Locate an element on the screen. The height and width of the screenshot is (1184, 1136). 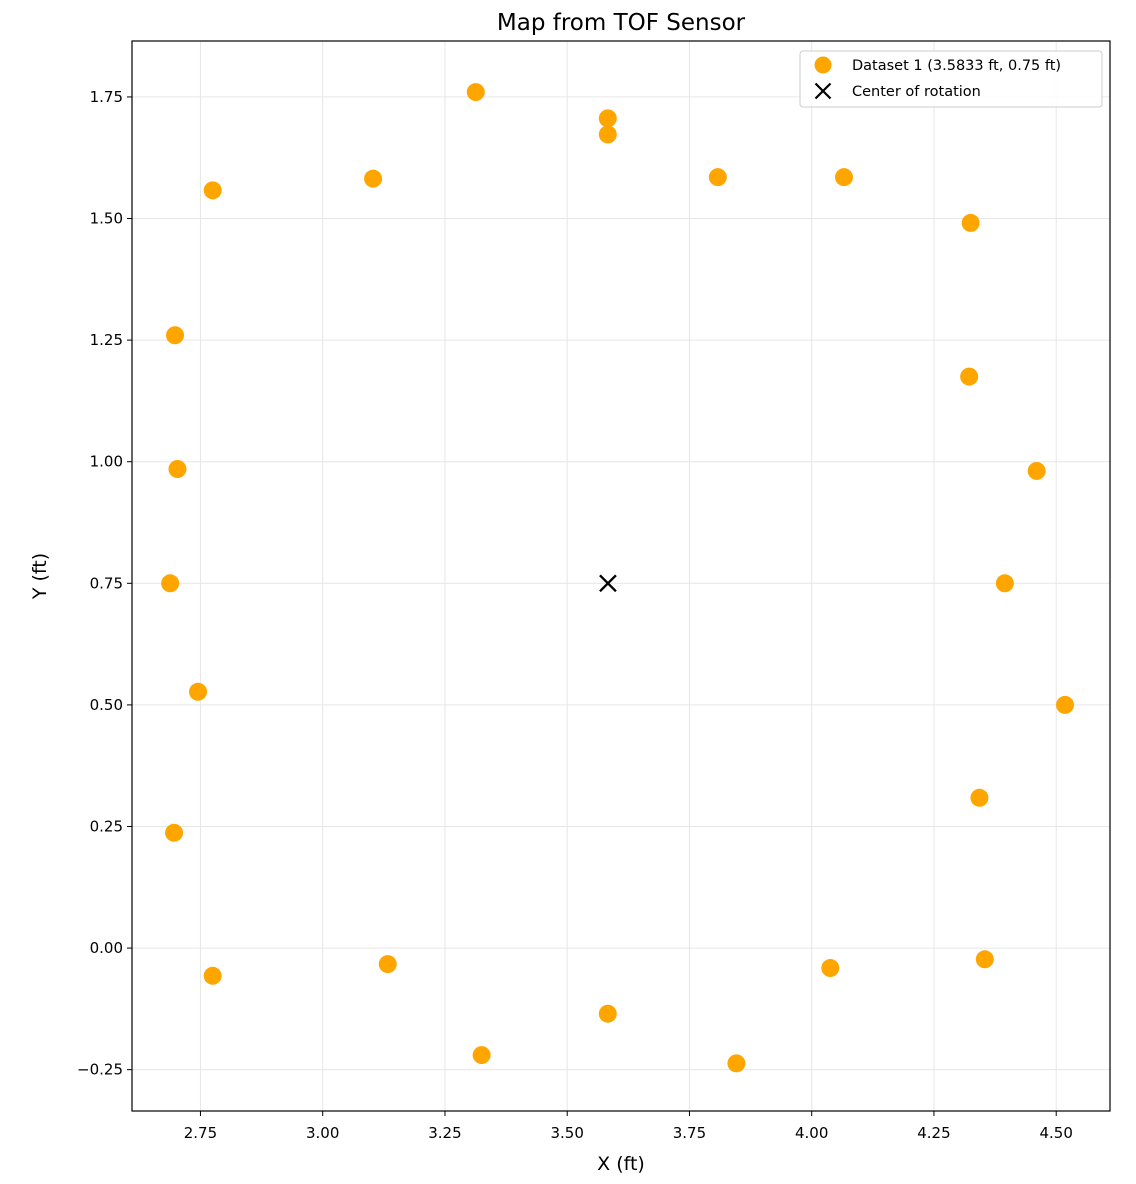
x-tick-label: 4.00 is located at coordinates (811, 1133).